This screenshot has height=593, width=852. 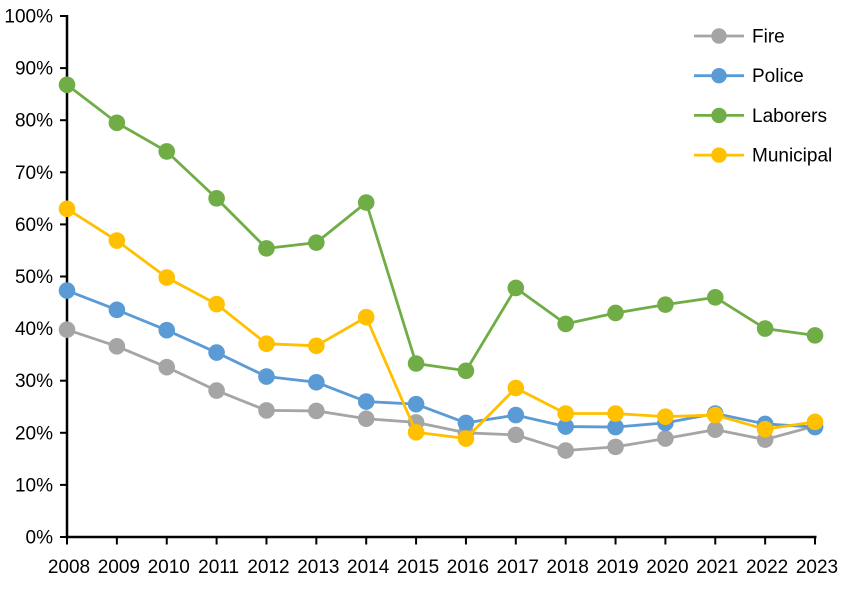 What do you see at coordinates (565, 413) in the screenshot?
I see `marker-municipal-2018` at bounding box center [565, 413].